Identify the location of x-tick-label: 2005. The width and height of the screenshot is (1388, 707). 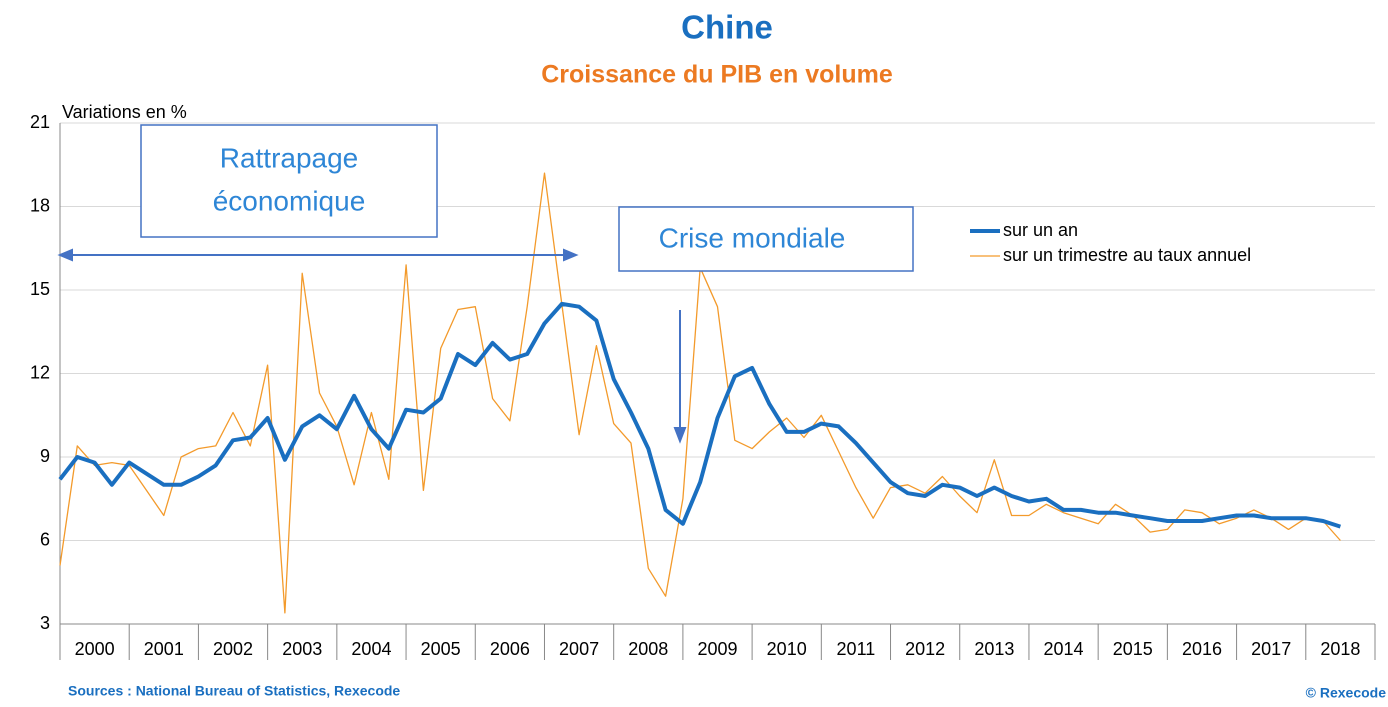
(441, 649).